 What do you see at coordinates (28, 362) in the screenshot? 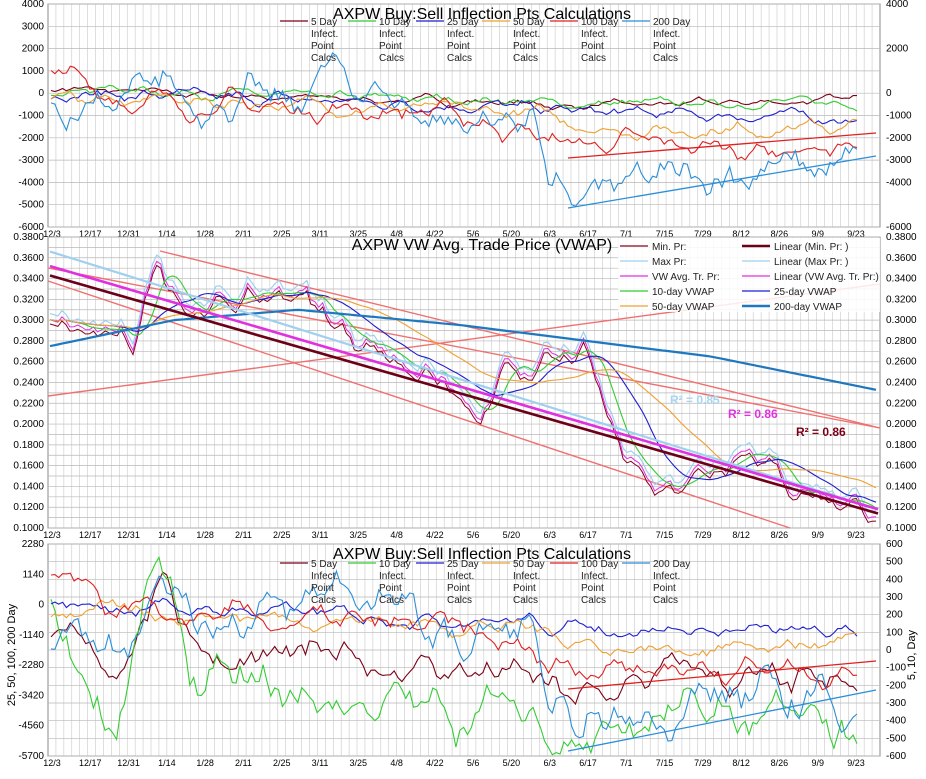
I see `y-tick-left: 0.2600` at bounding box center [28, 362].